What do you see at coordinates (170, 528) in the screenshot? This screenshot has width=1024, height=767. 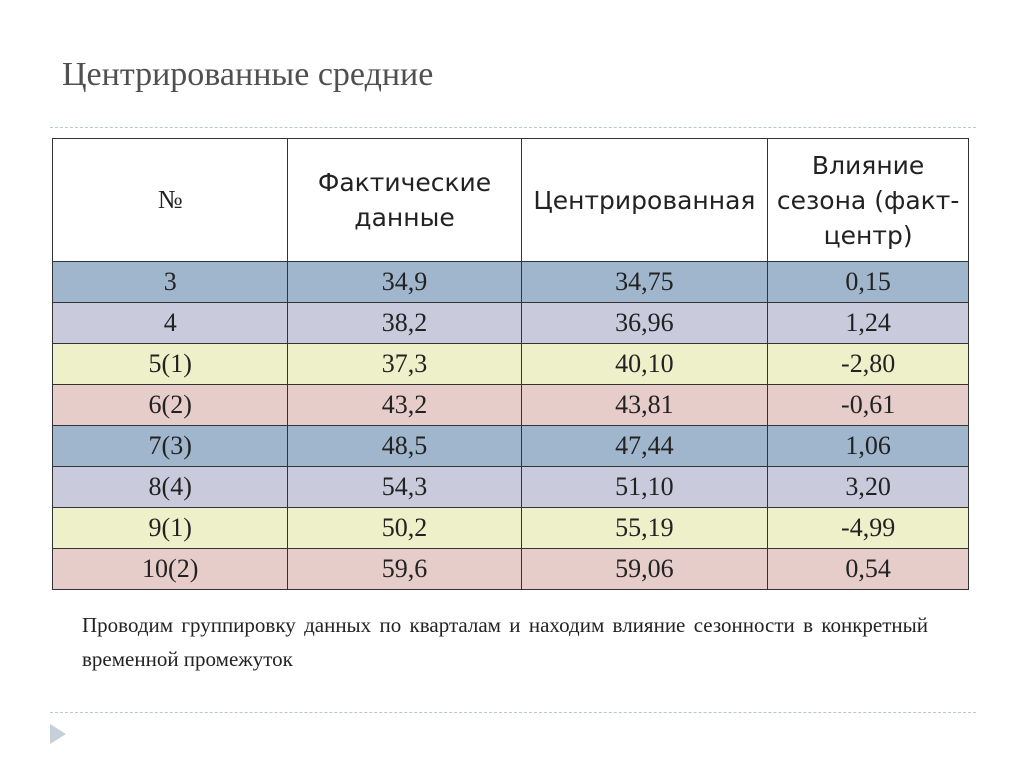 I see `table-cell: 9(1)` at bounding box center [170, 528].